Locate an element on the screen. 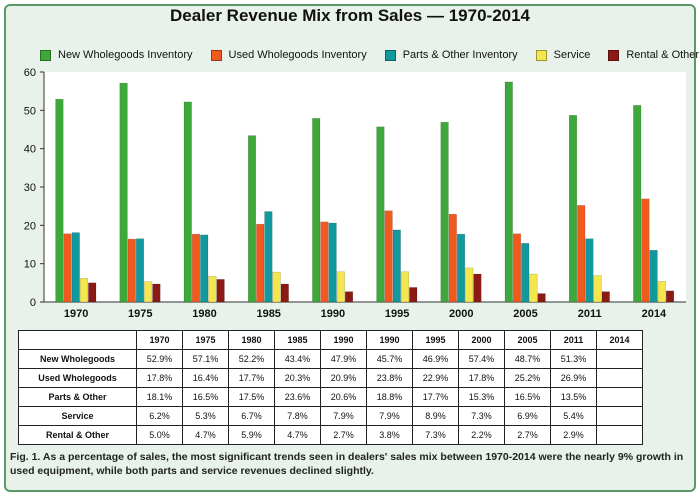 Image resolution: width=700 pixels, height=496 pixels. table-cell: 26.9% is located at coordinates (573, 378).